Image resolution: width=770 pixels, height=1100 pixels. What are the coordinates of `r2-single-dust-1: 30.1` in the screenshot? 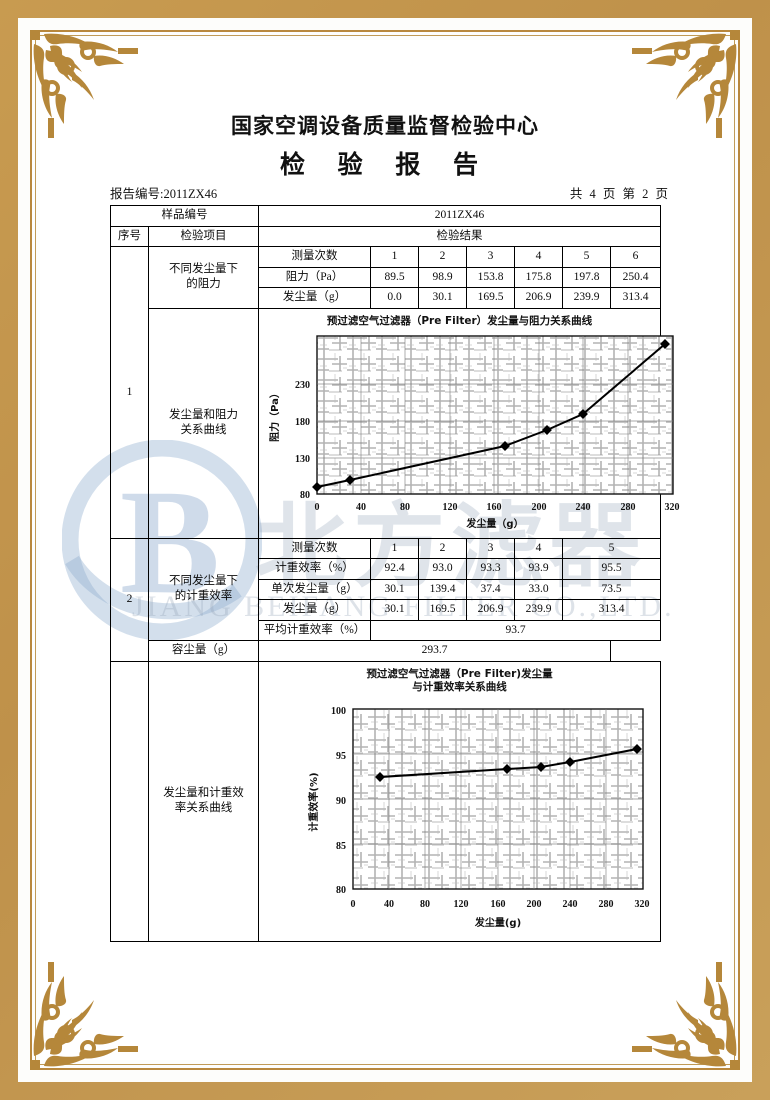 It's located at (394, 589).